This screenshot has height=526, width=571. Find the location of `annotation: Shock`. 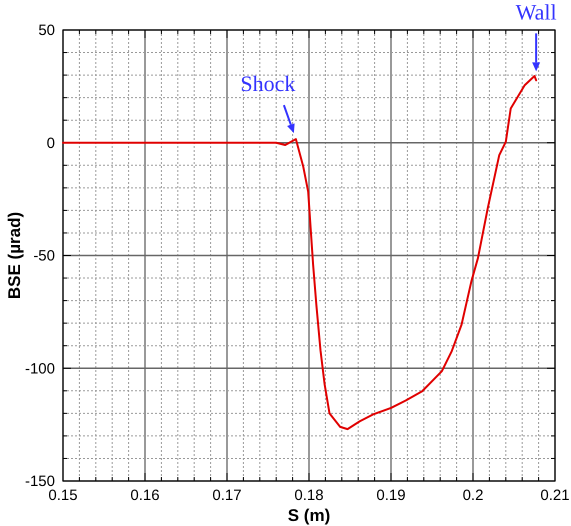

annotation: Shock is located at coordinates (268, 83).